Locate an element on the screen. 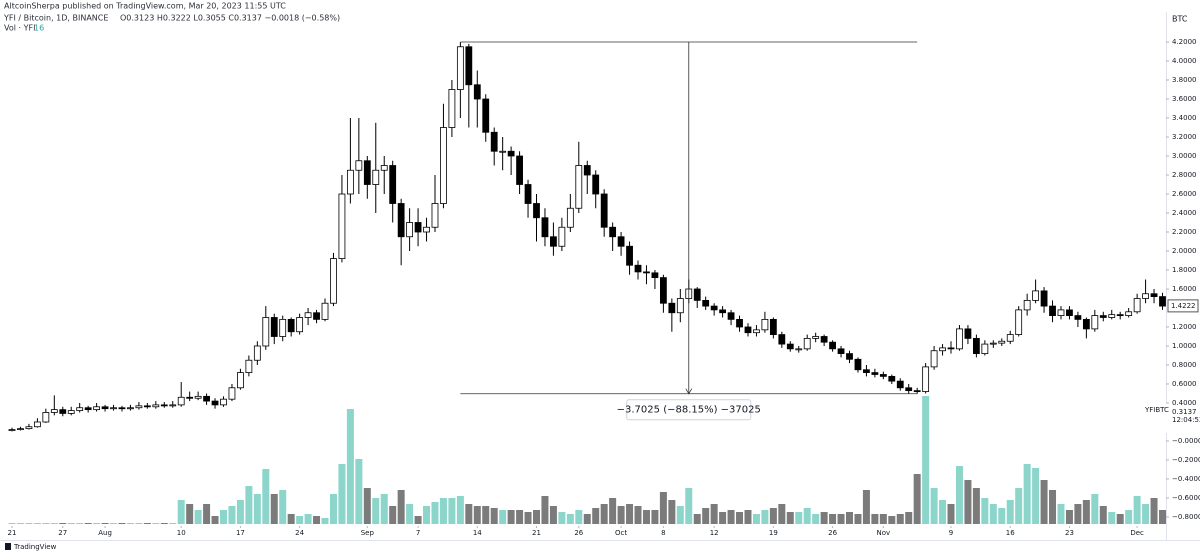 This screenshot has height=556, width=1200. y-tick-label: 1.0000 is located at coordinates (1184, 346).